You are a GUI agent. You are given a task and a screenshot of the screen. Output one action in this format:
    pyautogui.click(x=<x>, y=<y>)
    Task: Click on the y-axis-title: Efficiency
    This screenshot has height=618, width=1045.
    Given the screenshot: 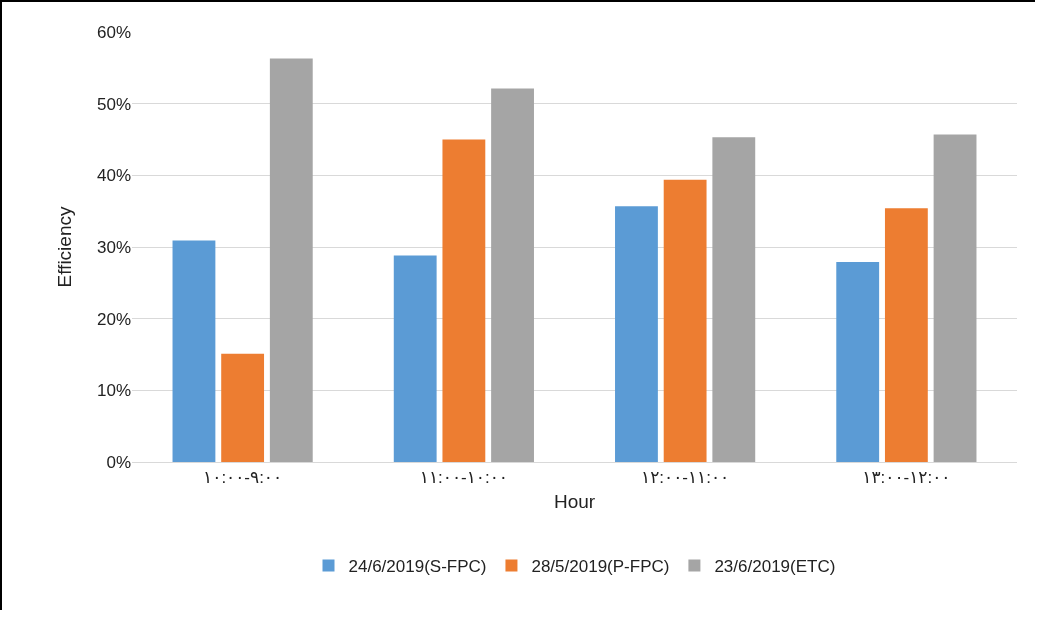 What is the action you would take?
    pyautogui.click(x=64, y=247)
    